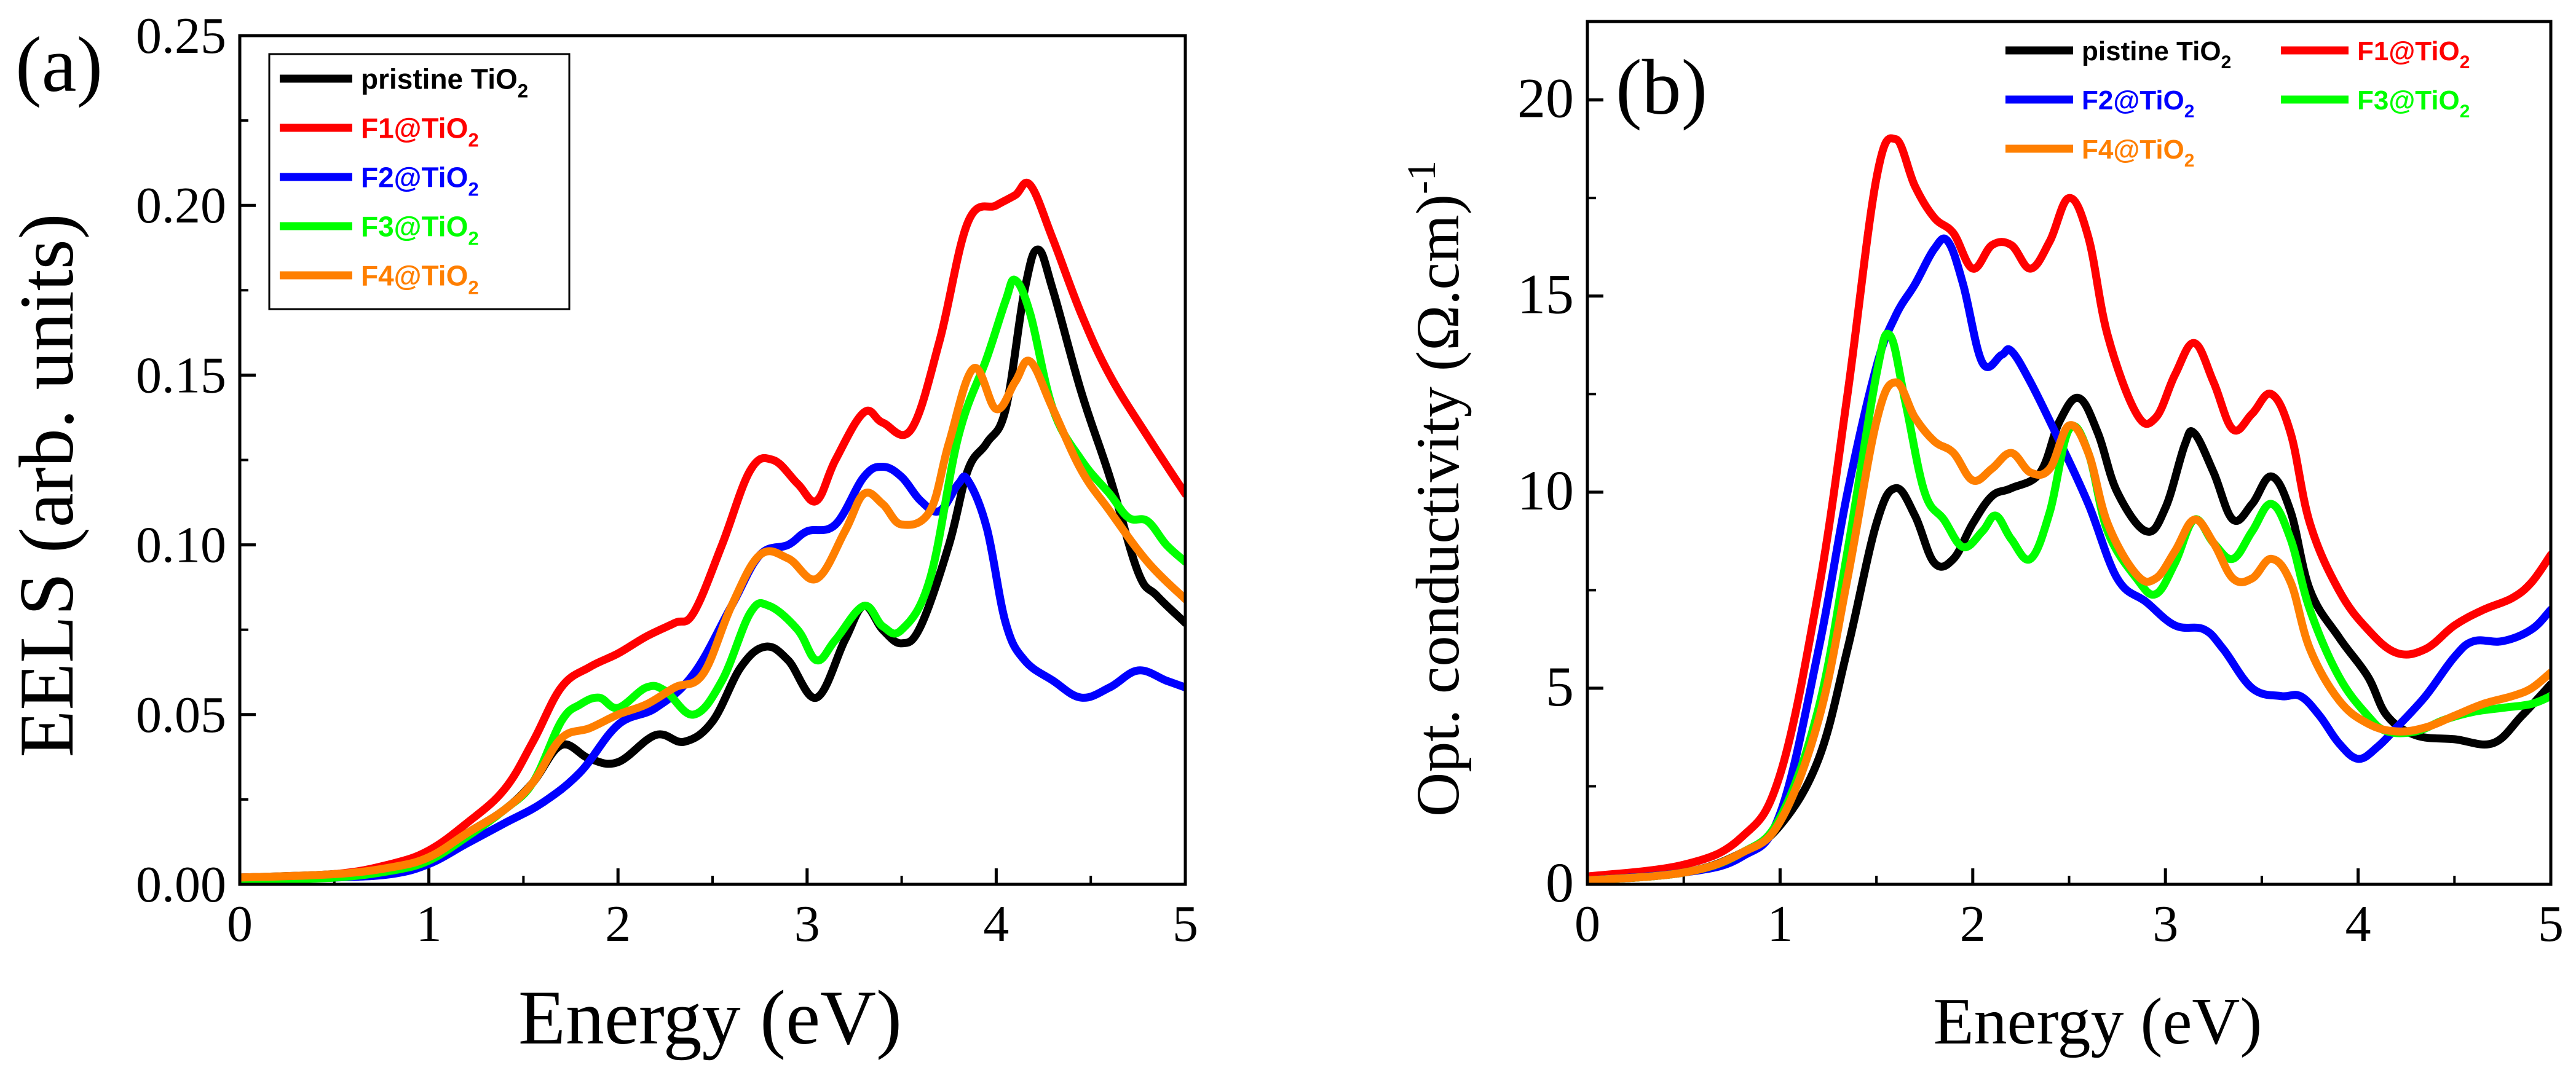 The width and height of the screenshot is (2576, 1073). I want to click on panel-b-legend-label-f1: F1@TiO2, so click(2413, 55).